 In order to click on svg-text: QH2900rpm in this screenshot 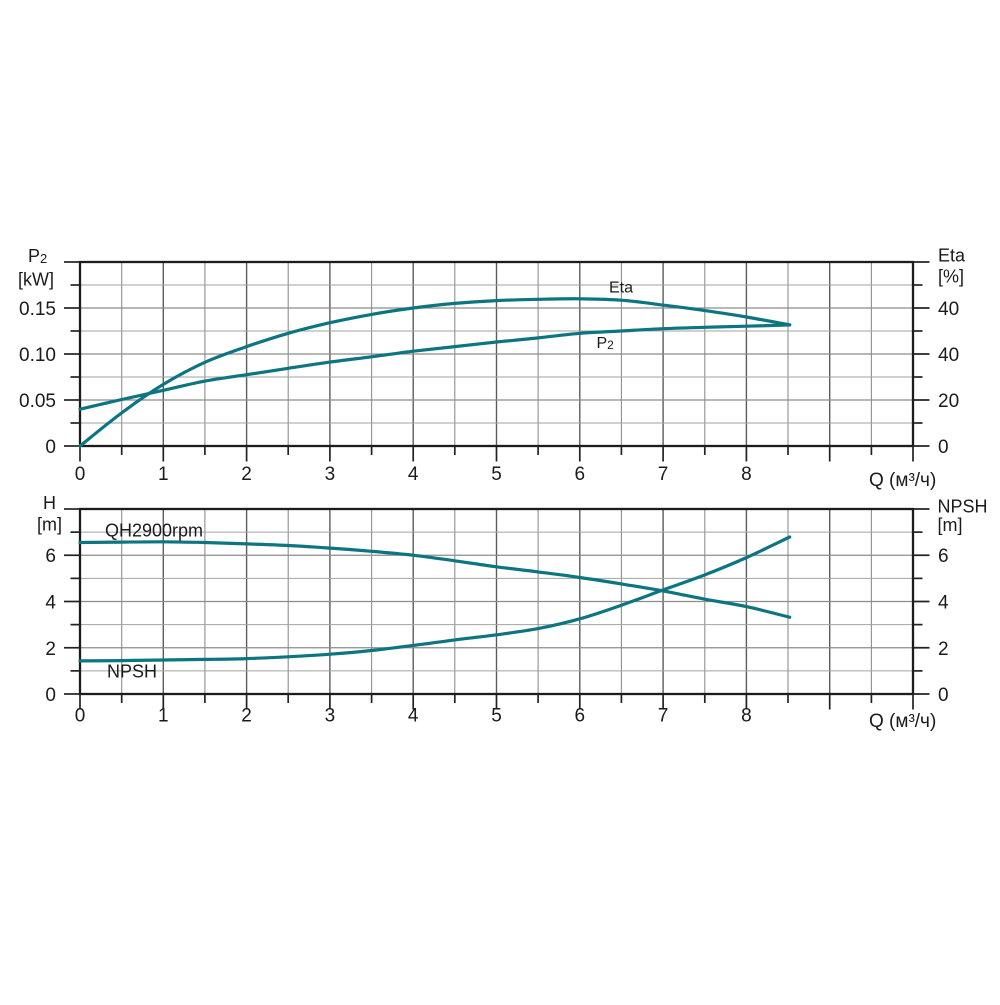, I will do `click(154, 531)`.